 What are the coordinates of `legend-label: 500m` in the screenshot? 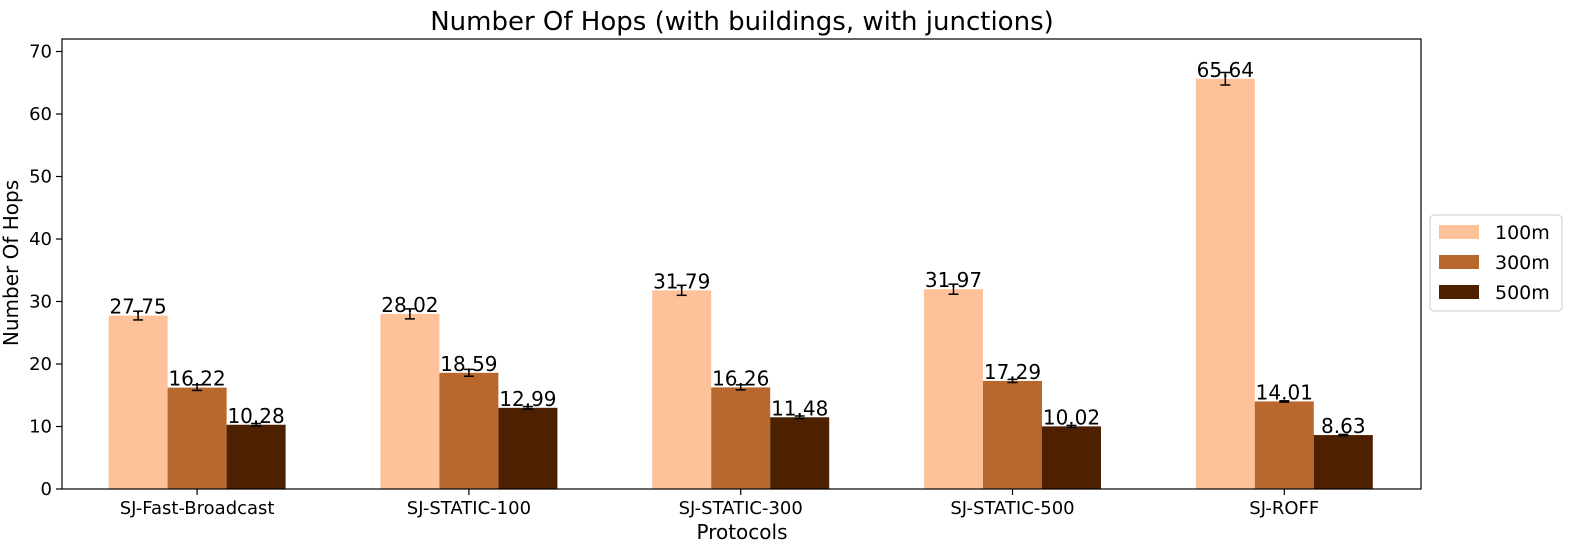 It's located at (1522, 293).